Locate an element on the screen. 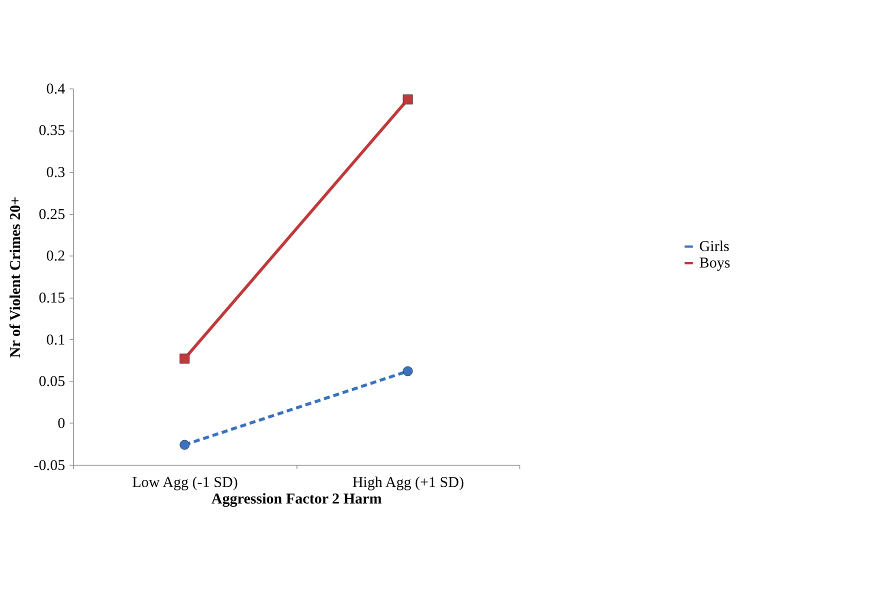 The height and width of the screenshot is (592, 889). x-axis-title: Aggression Factor 2 Harm is located at coordinates (296, 500).